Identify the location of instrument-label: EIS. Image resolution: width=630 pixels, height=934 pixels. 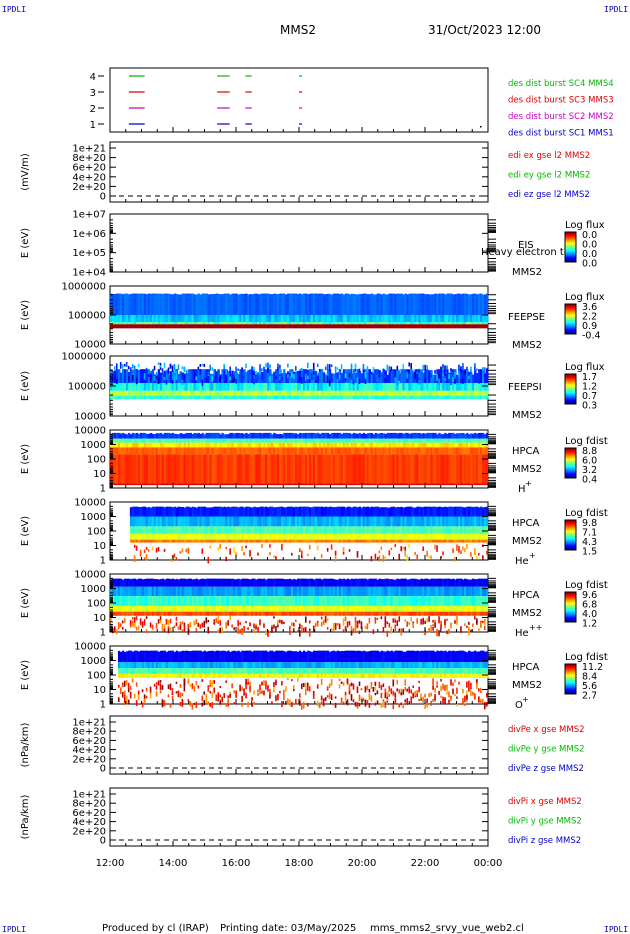
(526, 245).